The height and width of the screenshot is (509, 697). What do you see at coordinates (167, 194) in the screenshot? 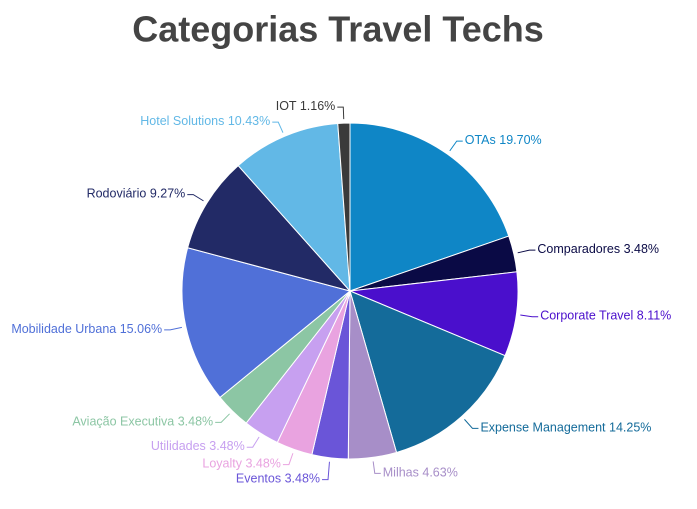
I see `value-label: 9.27%` at bounding box center [167, 194].